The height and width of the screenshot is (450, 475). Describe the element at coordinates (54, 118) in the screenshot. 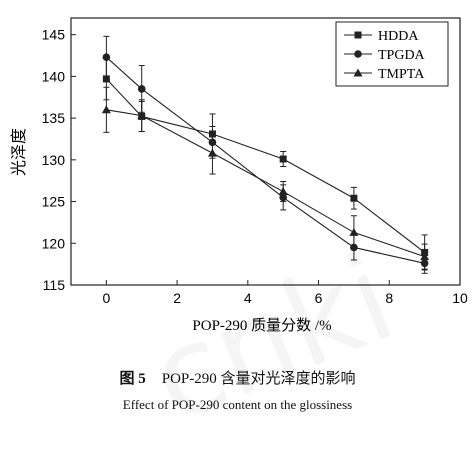

I see `y-tick-label: 135` at that location.